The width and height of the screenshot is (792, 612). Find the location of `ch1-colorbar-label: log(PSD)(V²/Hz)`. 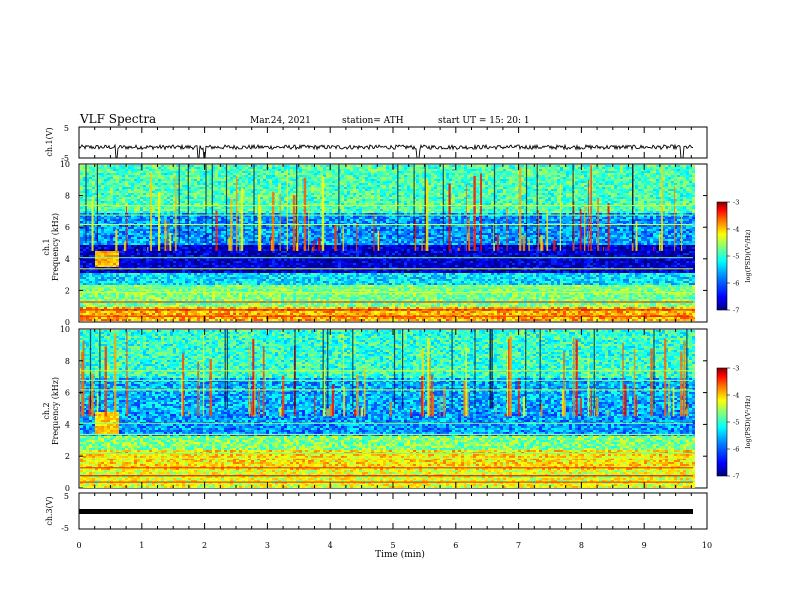

ch1-colorbar-label: log(PSD)(V²/Hz) is located at coordinates (748, 255).